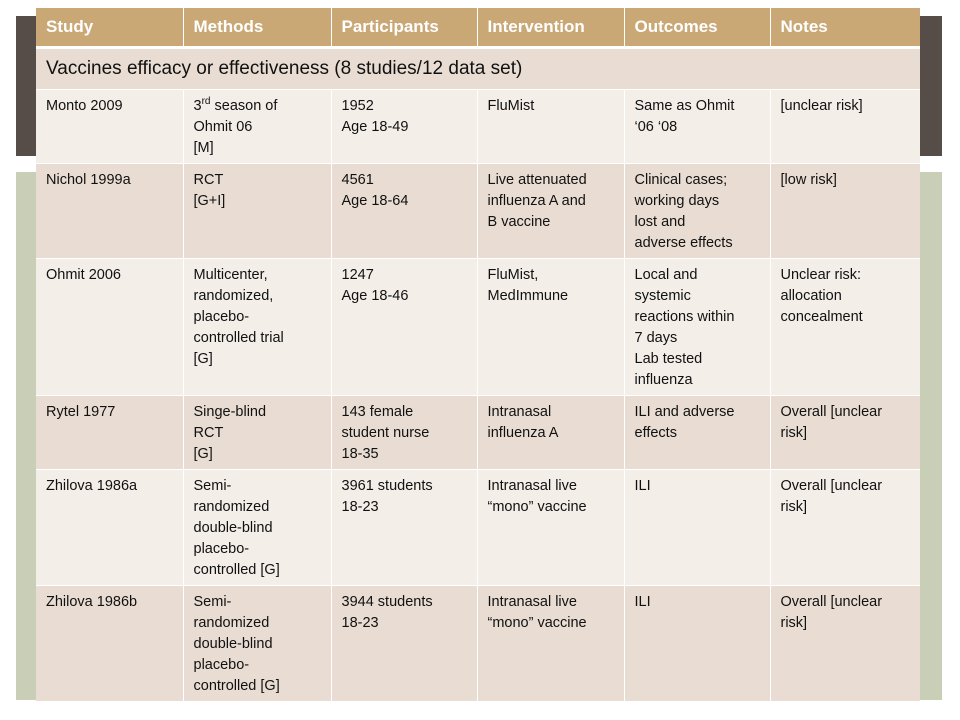 This screenshot has width=960, height=720. Describe the element at coordinates (387, 602) in the screenshot. I see `cell-line: 3944 students` at that location.